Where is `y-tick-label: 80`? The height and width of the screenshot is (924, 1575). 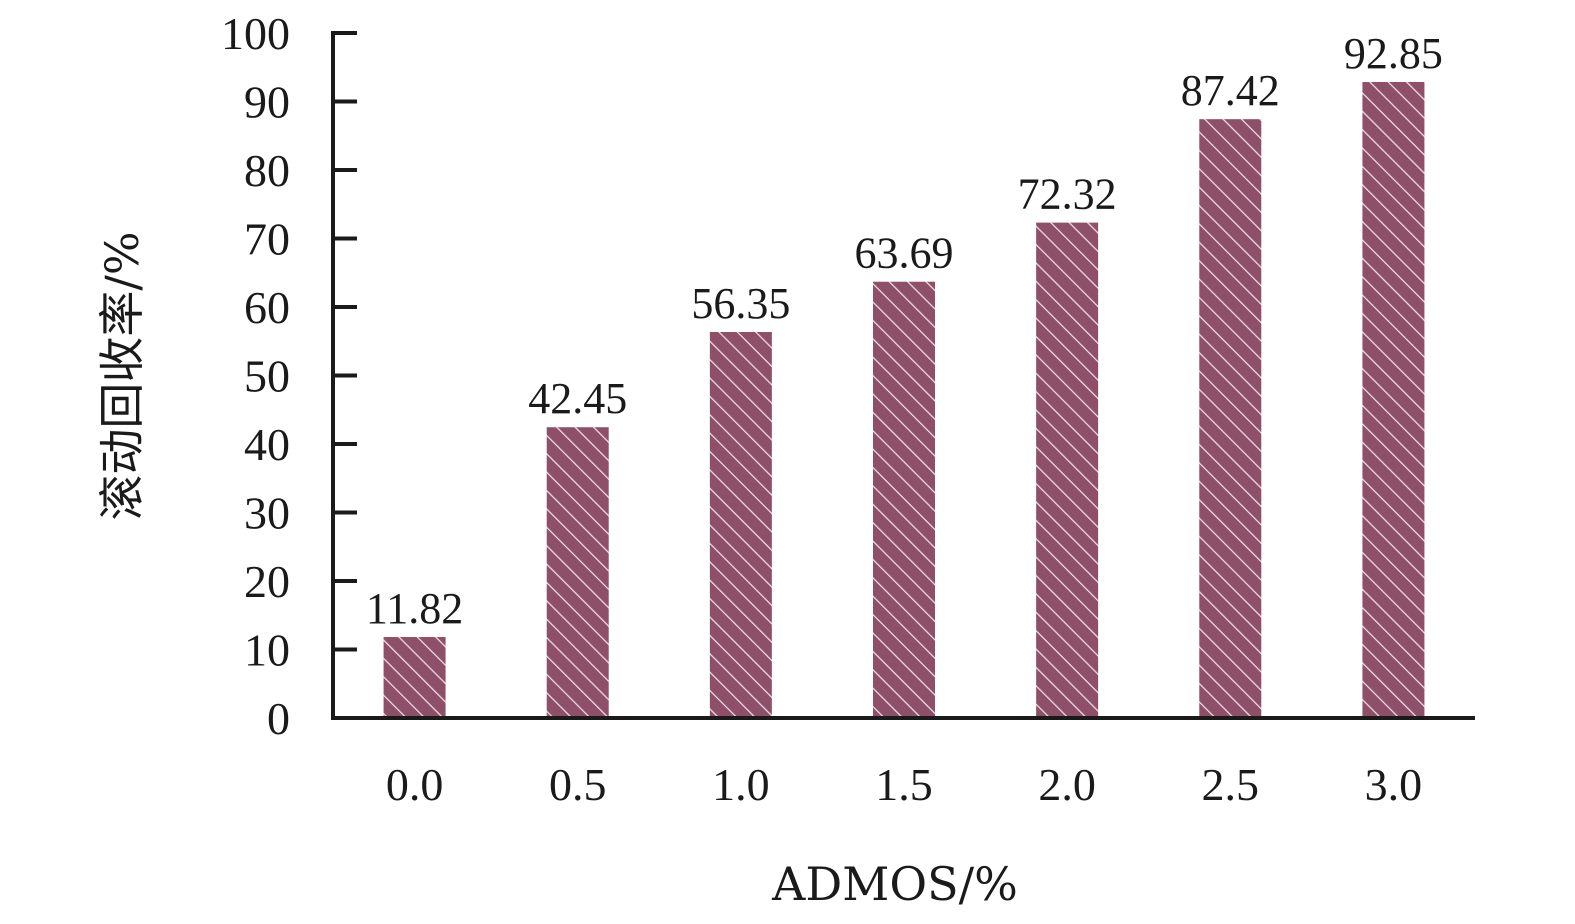 y-tick-label: 80 is located at coordinates (267, 170).